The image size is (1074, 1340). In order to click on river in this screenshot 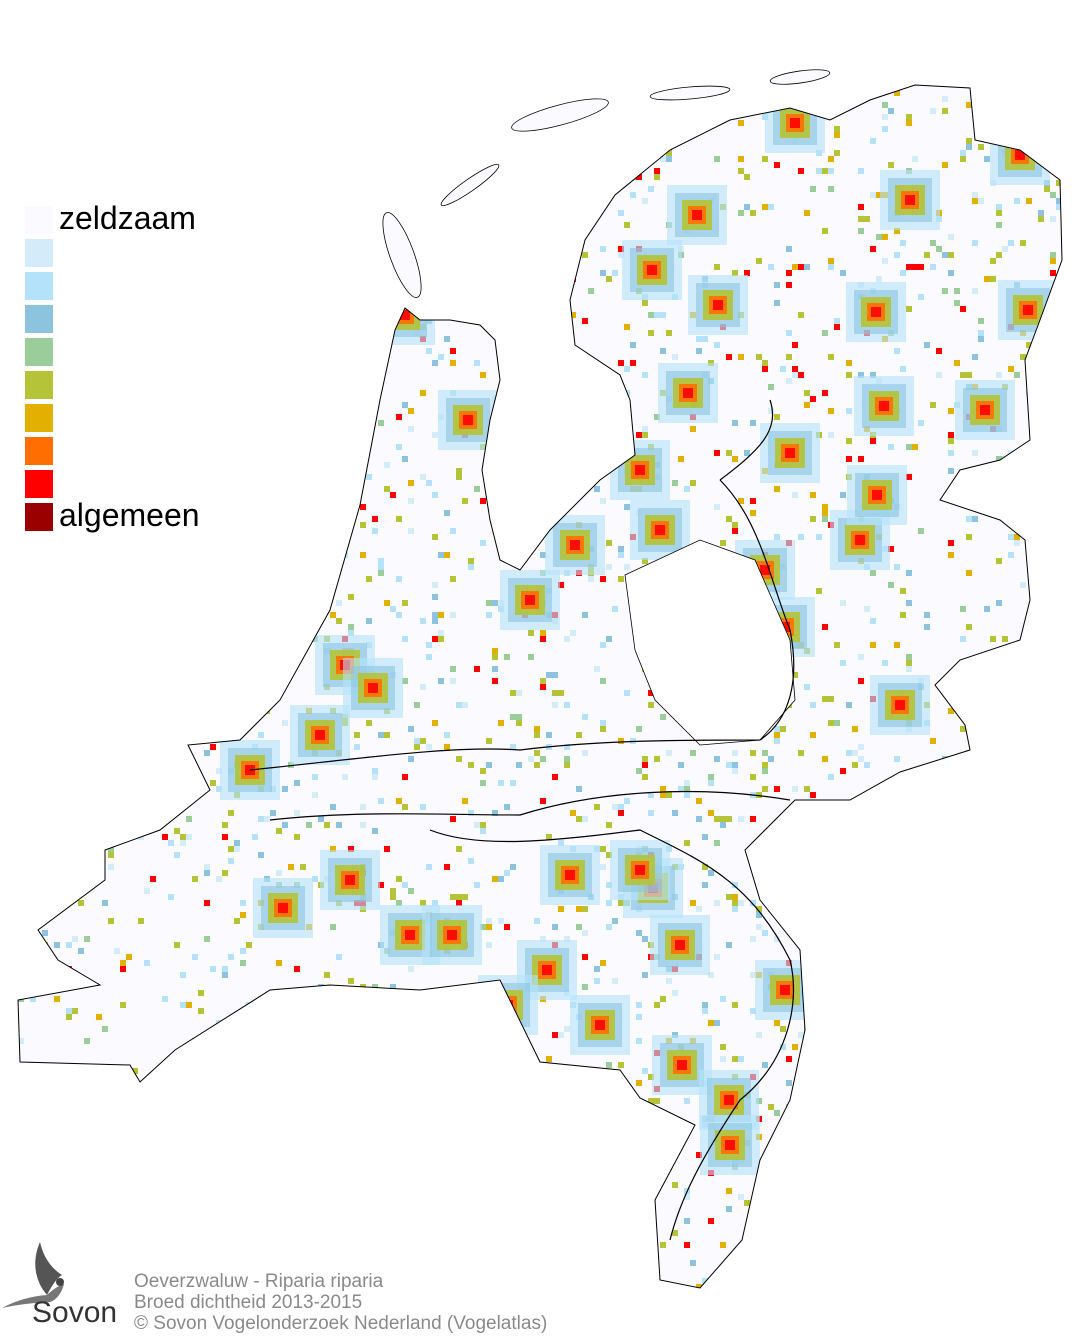, I will do `click(612, 1035)`.